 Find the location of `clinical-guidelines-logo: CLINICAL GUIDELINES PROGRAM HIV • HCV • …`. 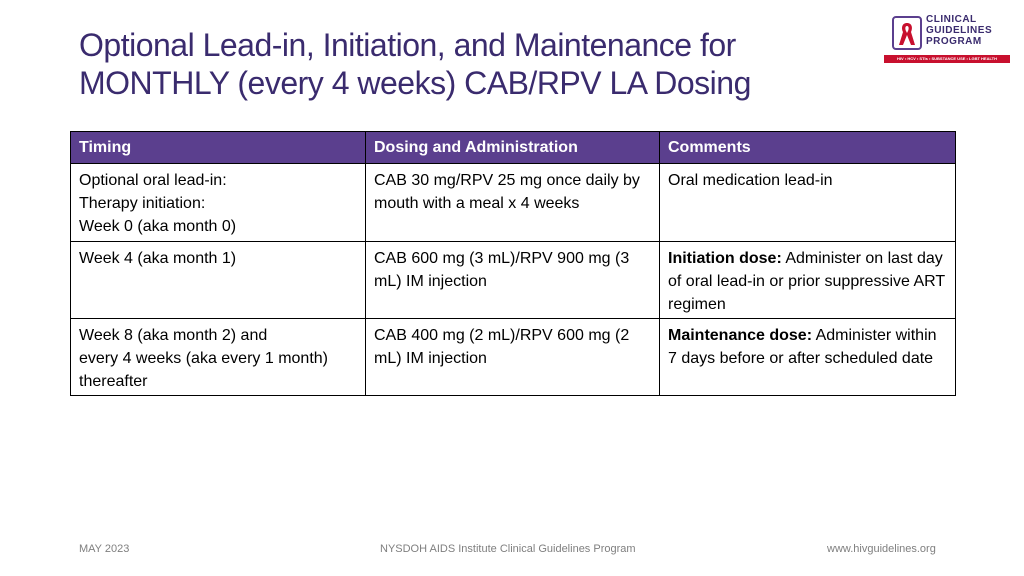

clinical-guidelines-logo: CLINICAL GUIDELINES PROGRAM HIV • HCV • … is located at coordinates (947, 39).